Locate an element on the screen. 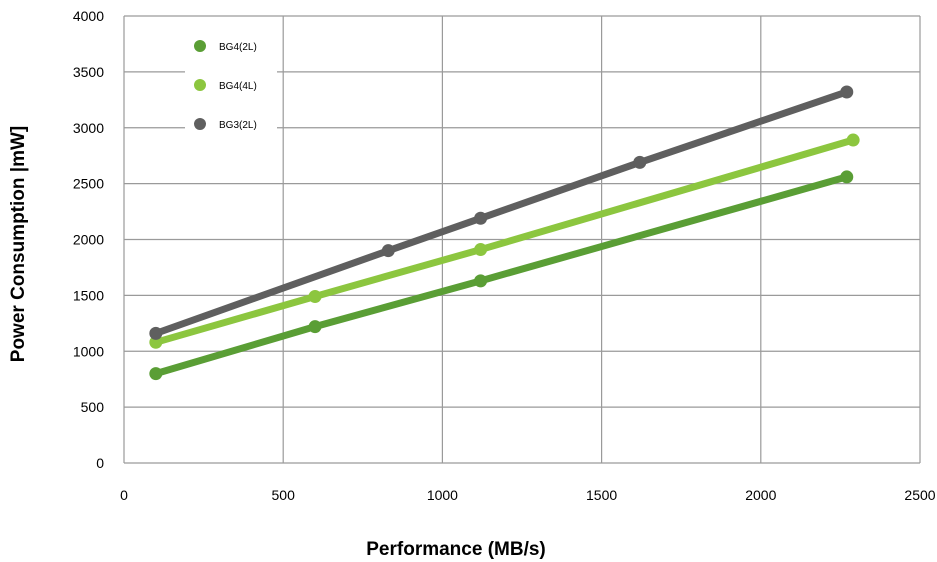 The width and height of the screenshot is (937, 562). legend-label: BG4(4L) is located at coordinates (238, 86).